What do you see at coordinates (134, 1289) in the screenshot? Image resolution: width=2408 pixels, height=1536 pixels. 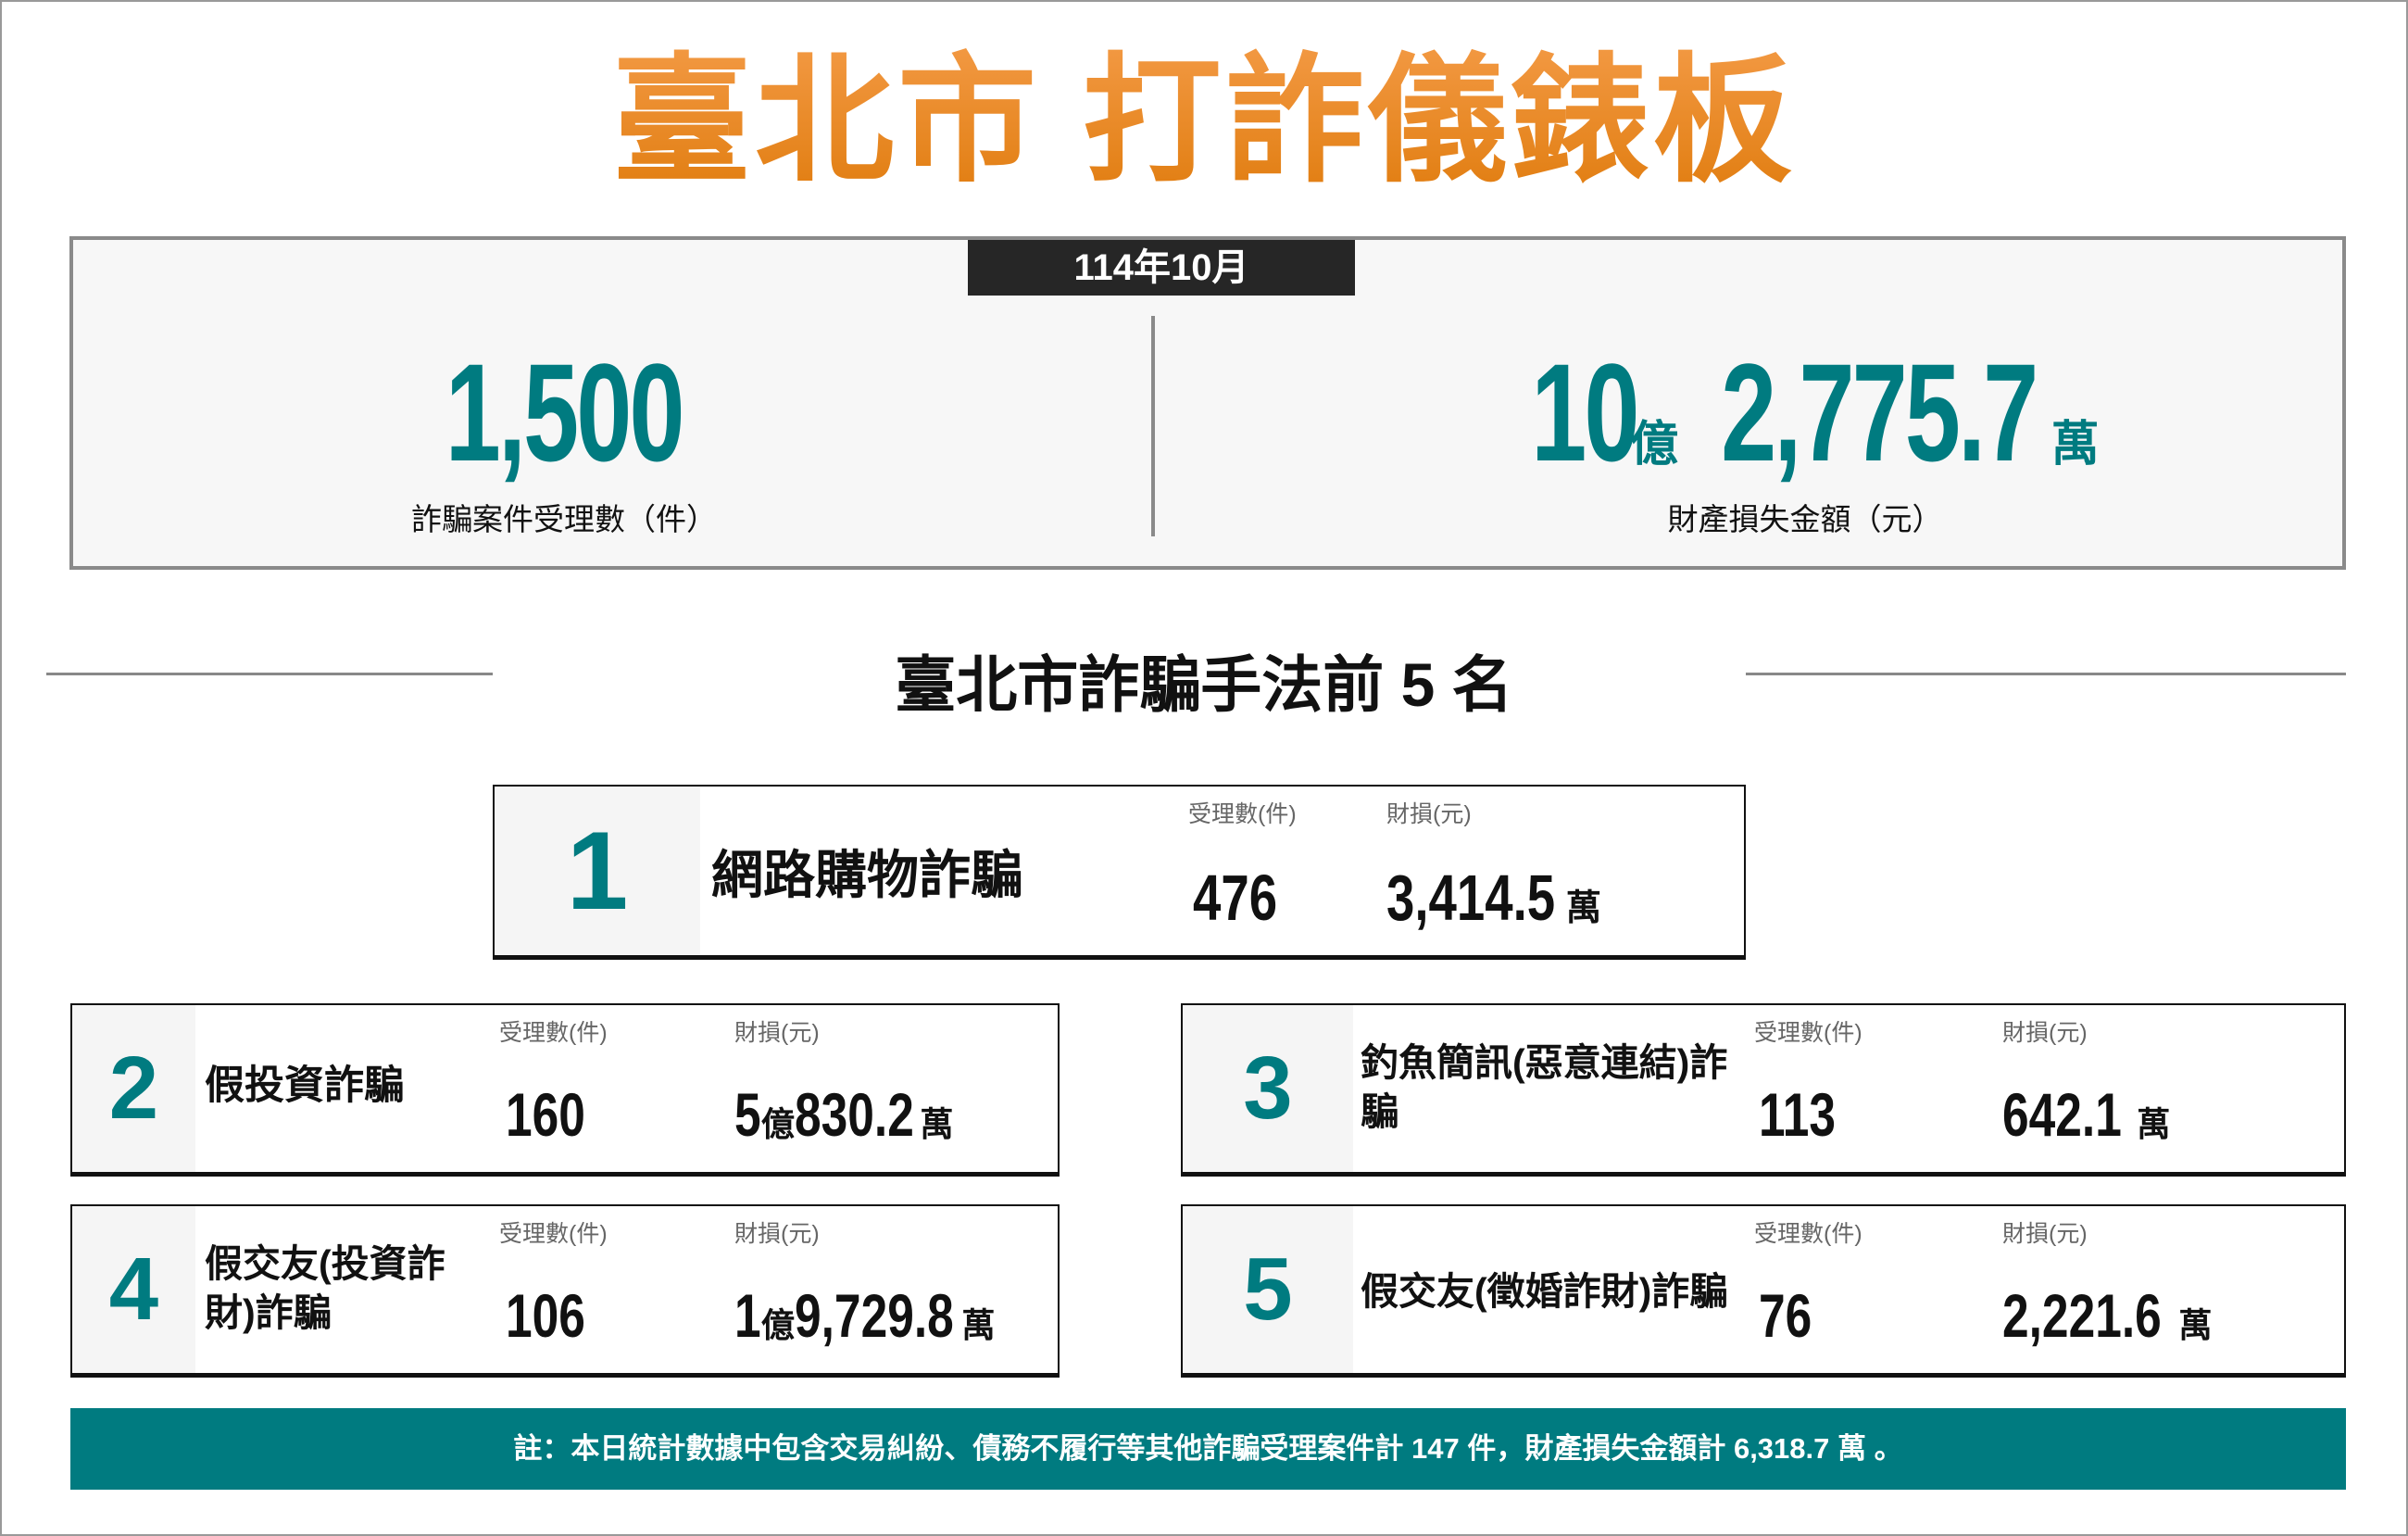 I see `rank-number: 4` at bounding box center [134, 1289].